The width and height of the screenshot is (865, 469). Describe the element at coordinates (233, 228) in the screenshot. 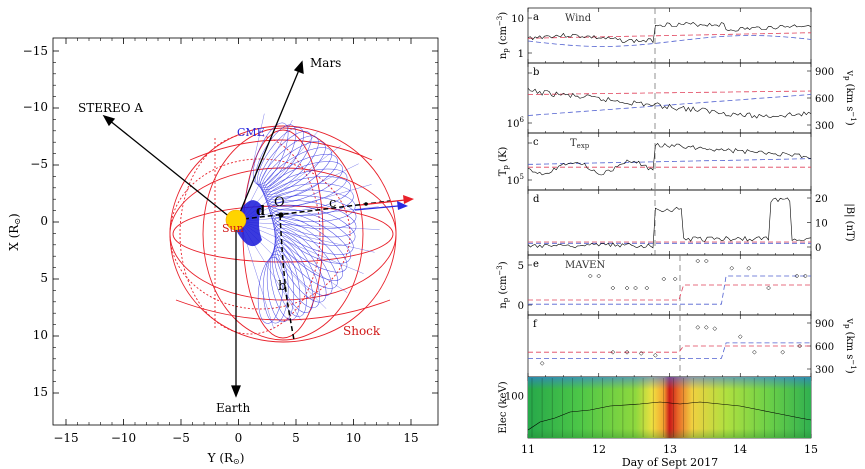

I see `sun-label: Sun` at that location.